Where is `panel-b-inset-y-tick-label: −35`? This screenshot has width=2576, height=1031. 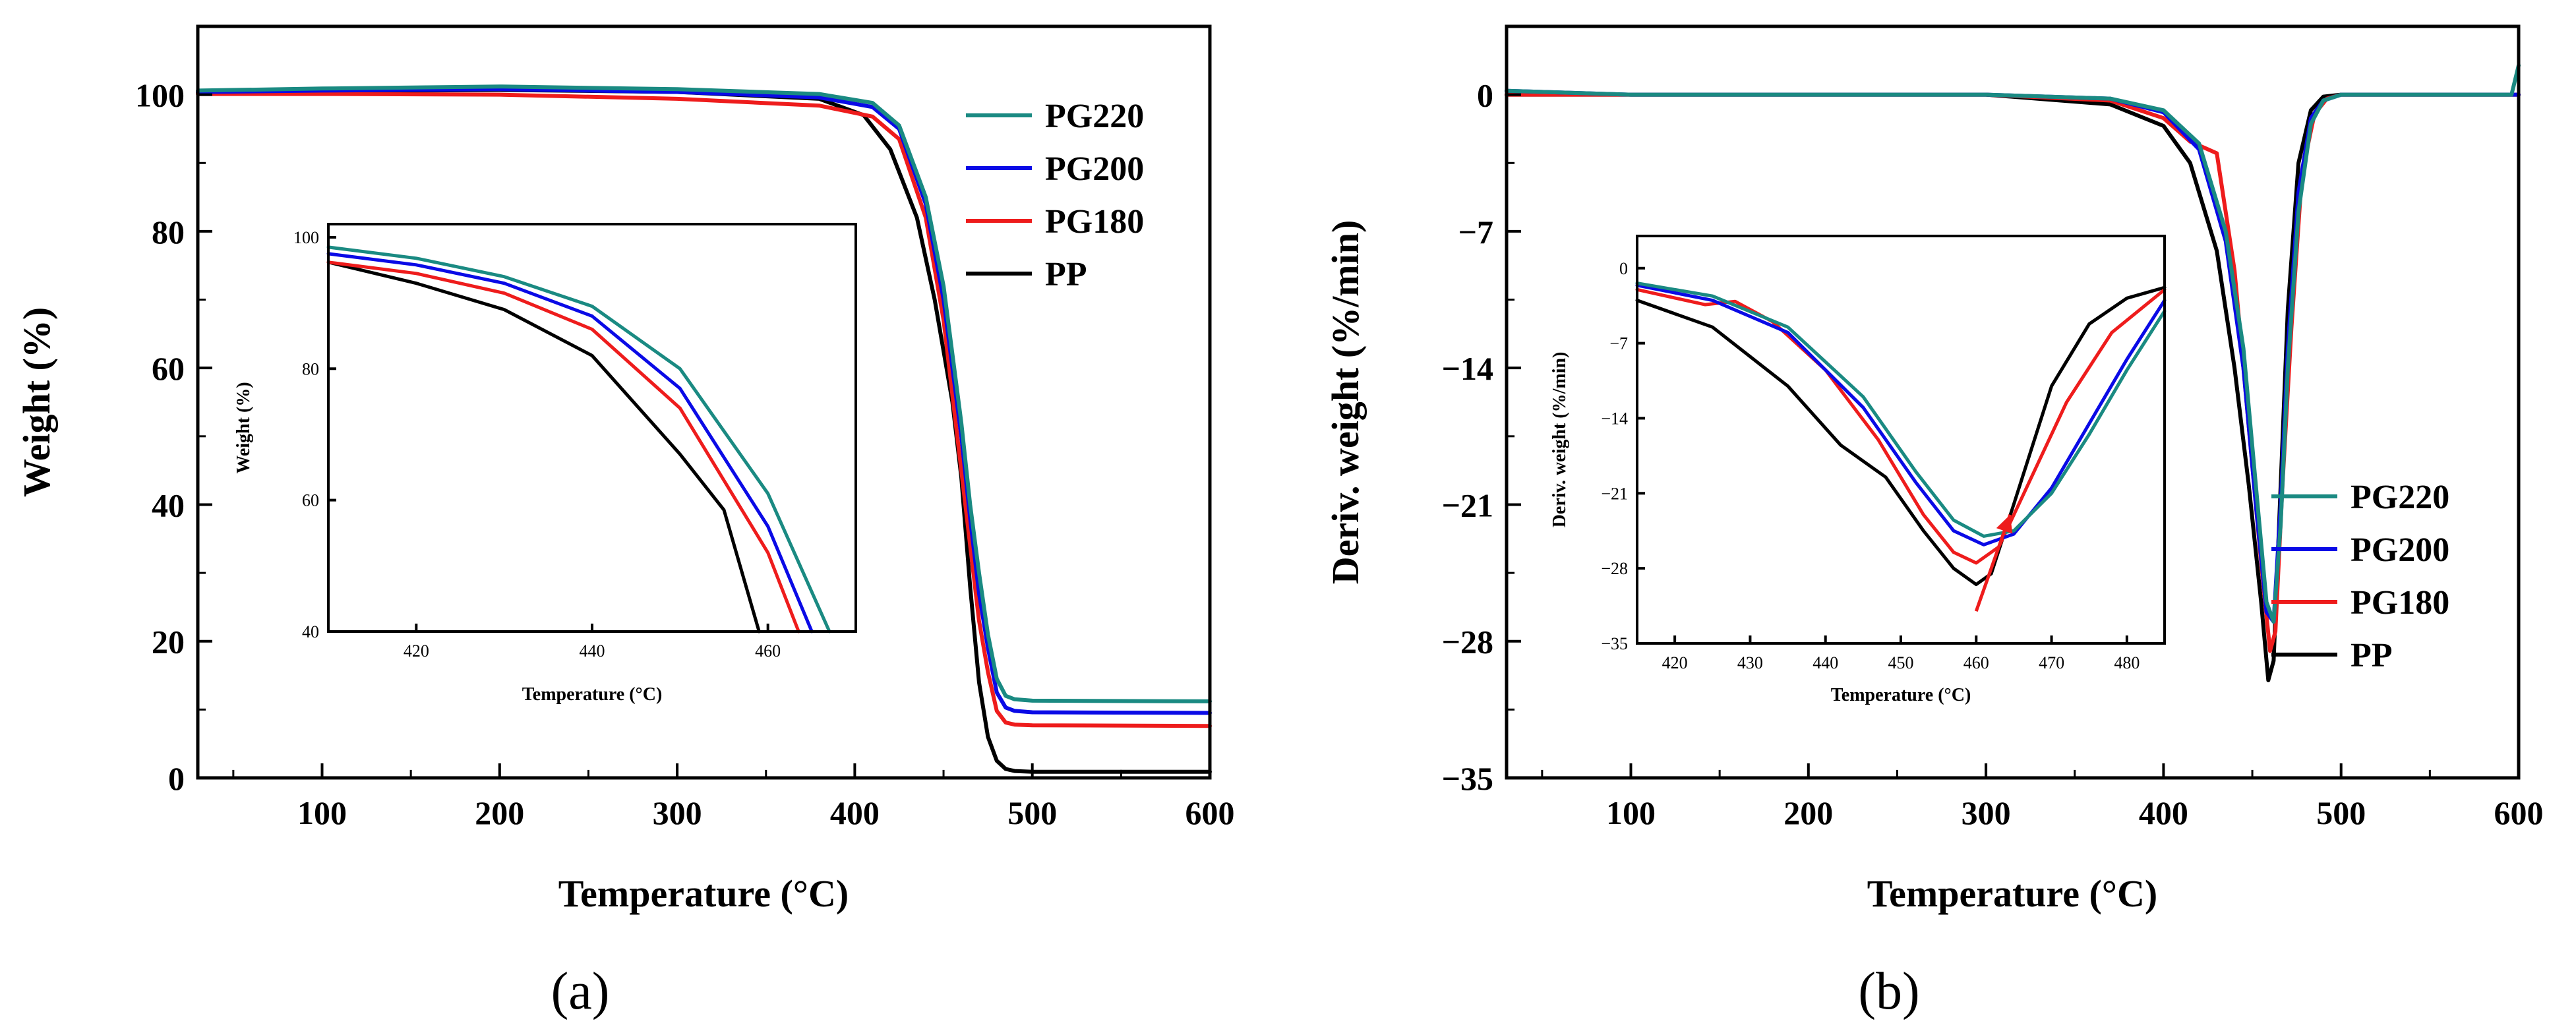
panel-b-inset-y-tick-label: −35 is located at coordinates (1614, 643).